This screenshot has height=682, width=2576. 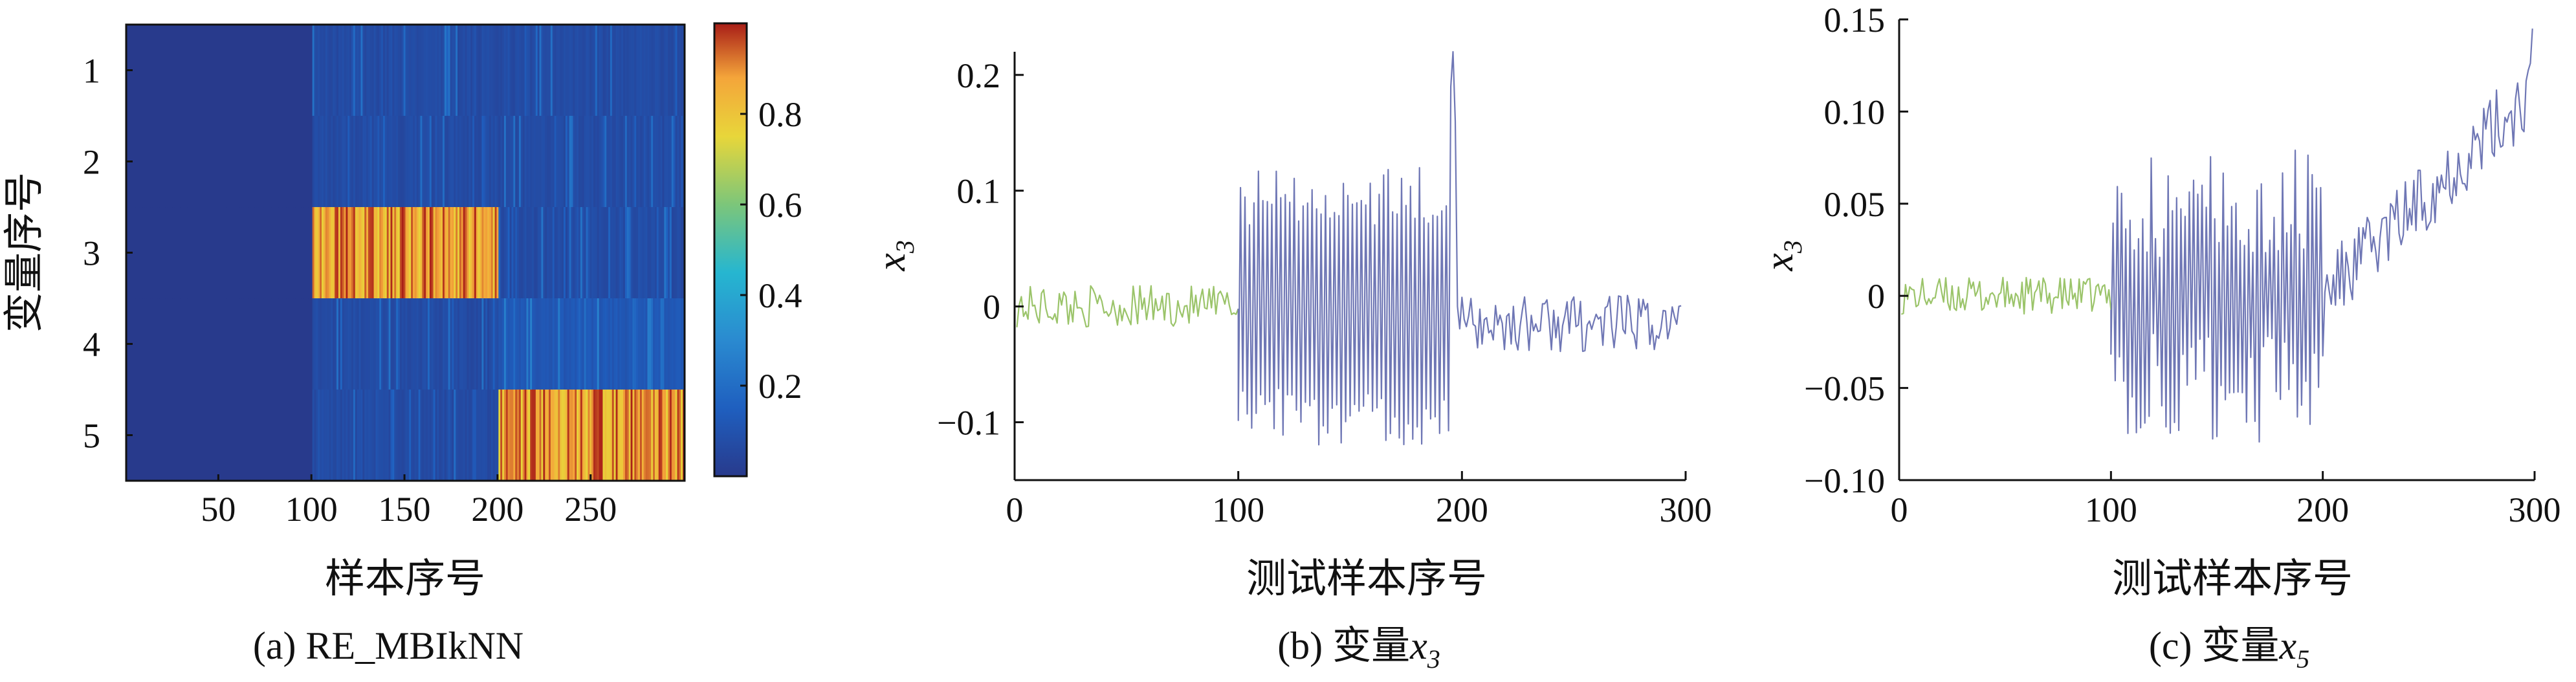 I want to click on x5-caption-sub: 5, so click(x=2302, y=659).